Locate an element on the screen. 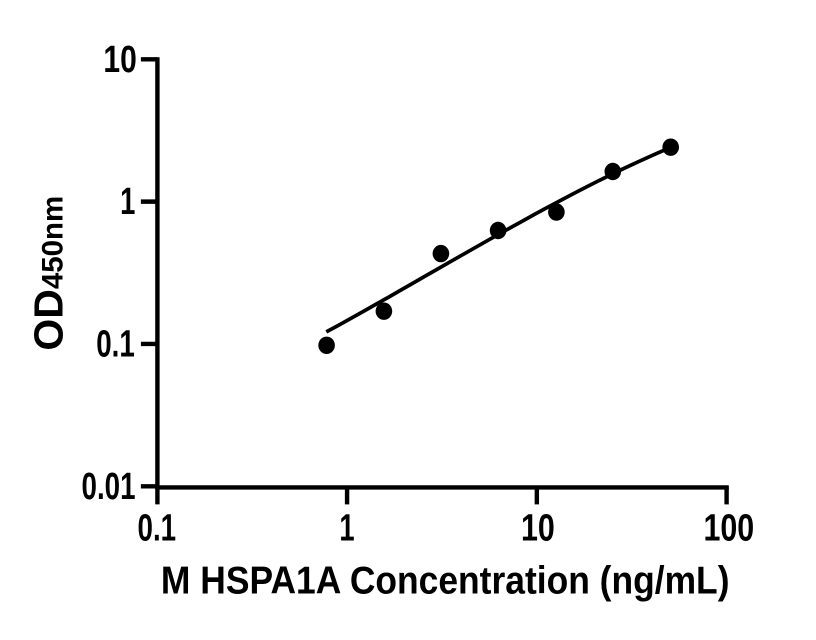  svg-text: 100 is located at coordinates (728, 528).